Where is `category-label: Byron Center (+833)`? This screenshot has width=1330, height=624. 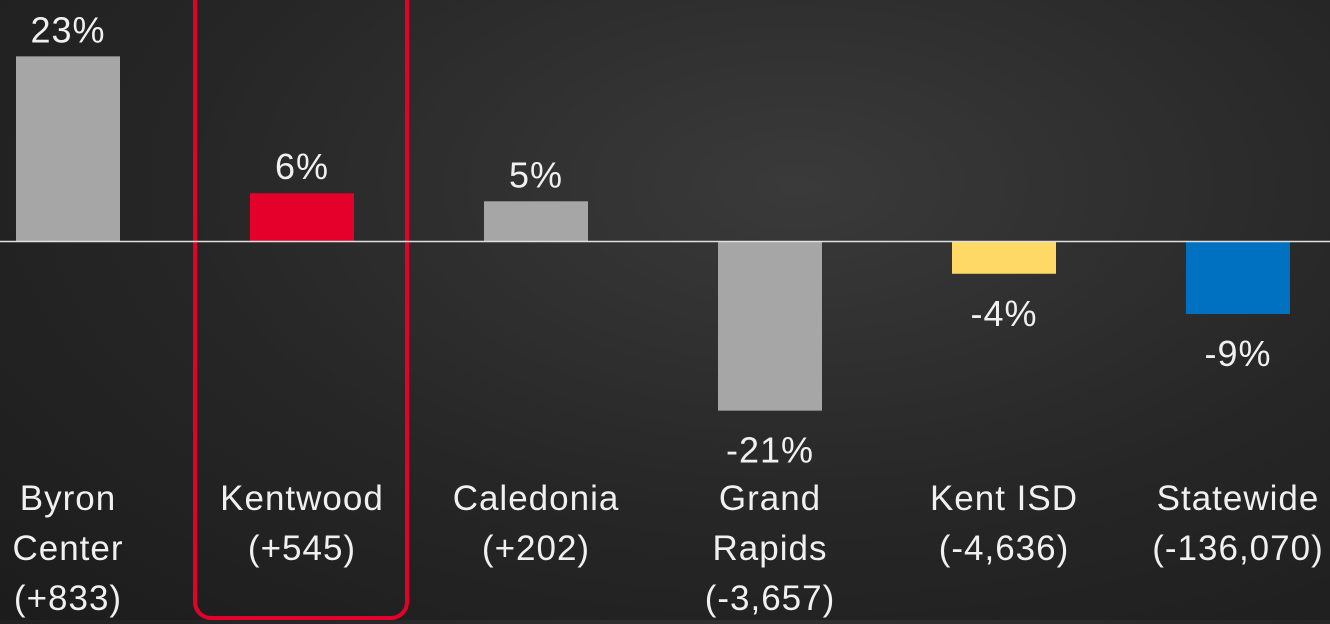 category-label: Byron Center (+833) is located at coordinates (81, 549).